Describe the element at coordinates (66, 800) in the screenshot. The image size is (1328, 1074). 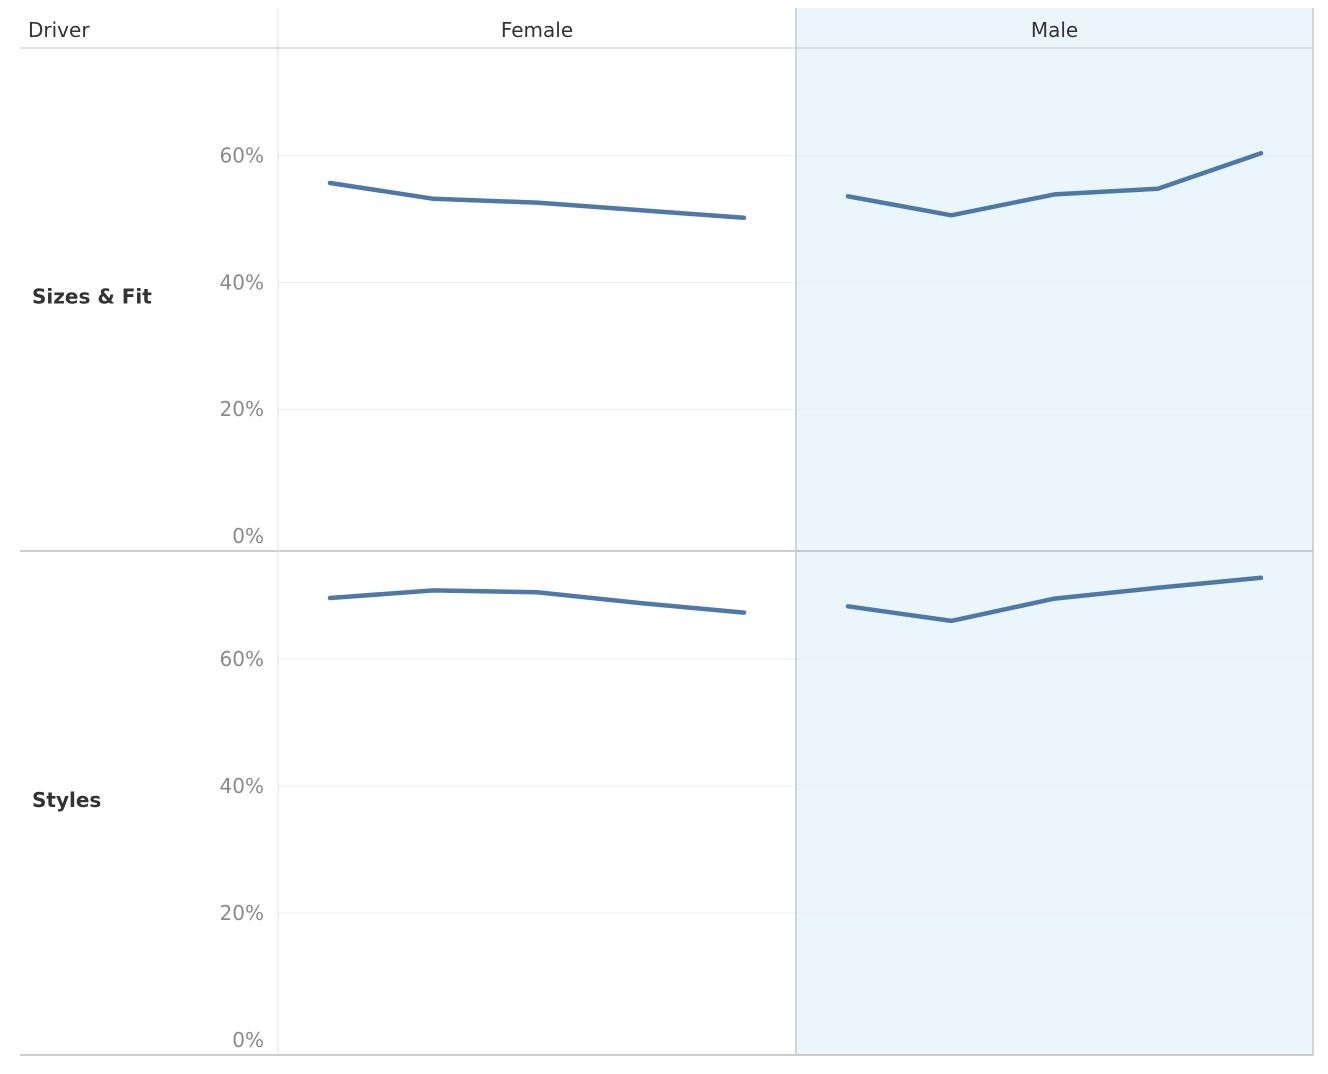
I see `row-label: Styles` at that location.